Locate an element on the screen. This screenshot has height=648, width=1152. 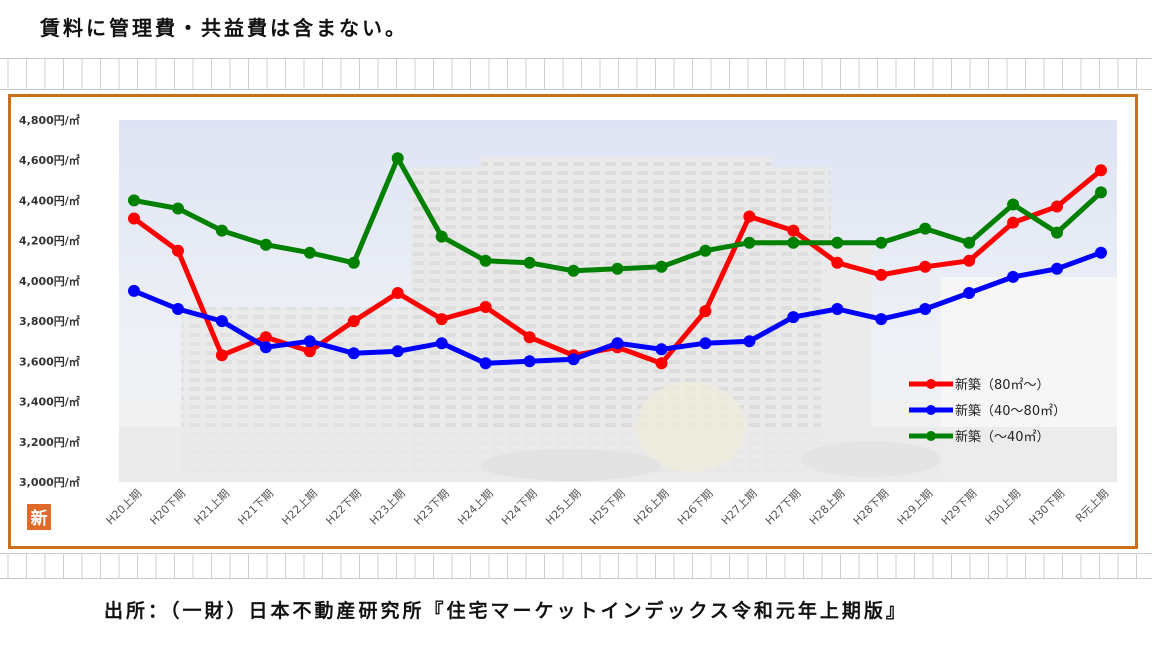
grid-band-bottom is located at coordinates (576, 566).